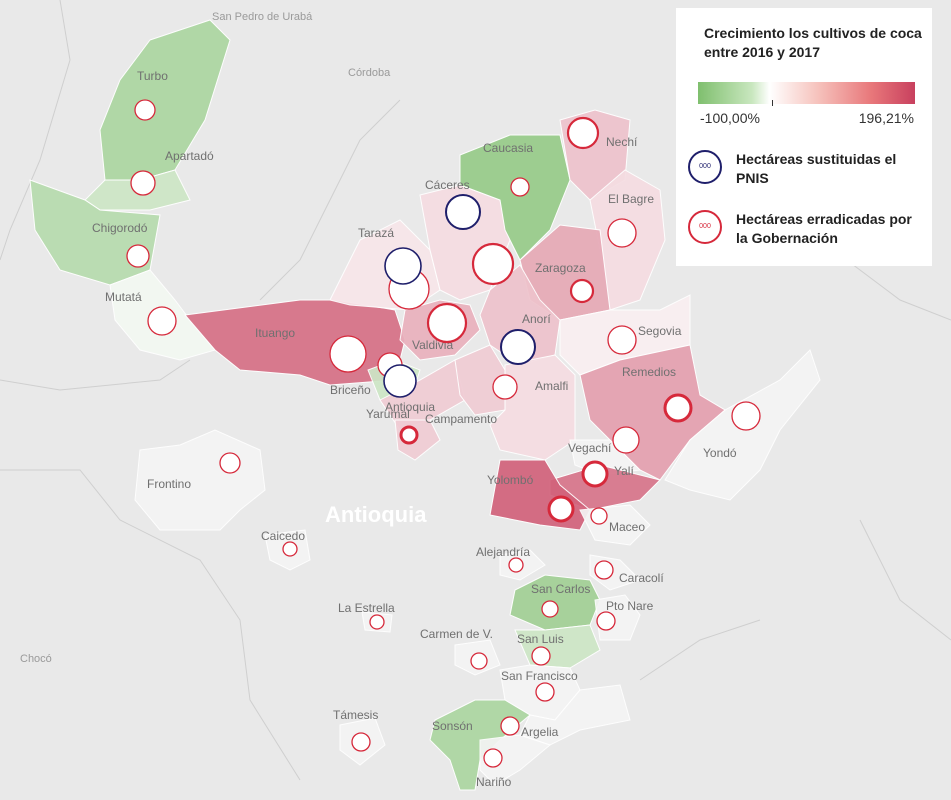  I want to click on municipality-label-antioquia: Antioquia, so click(410, 407).